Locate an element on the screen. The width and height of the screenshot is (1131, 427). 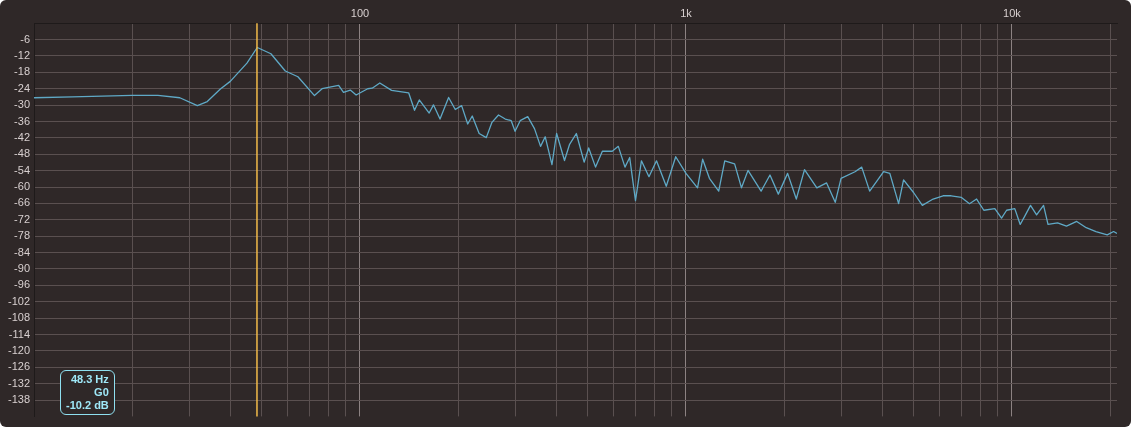
y-tick-label: -42 is located at coordinates (22, 136).